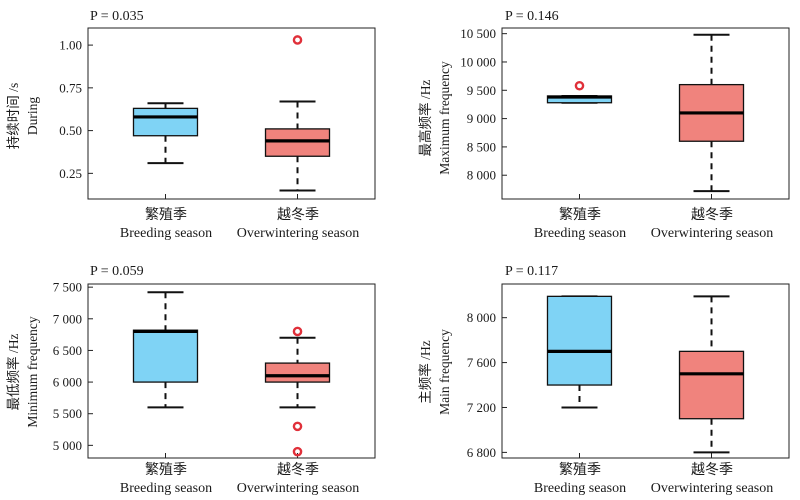  What do you see at coordinates (67, 382) in the screenshot?
I see `y-tick-label: 6 000` at bounding box center [67, 382].